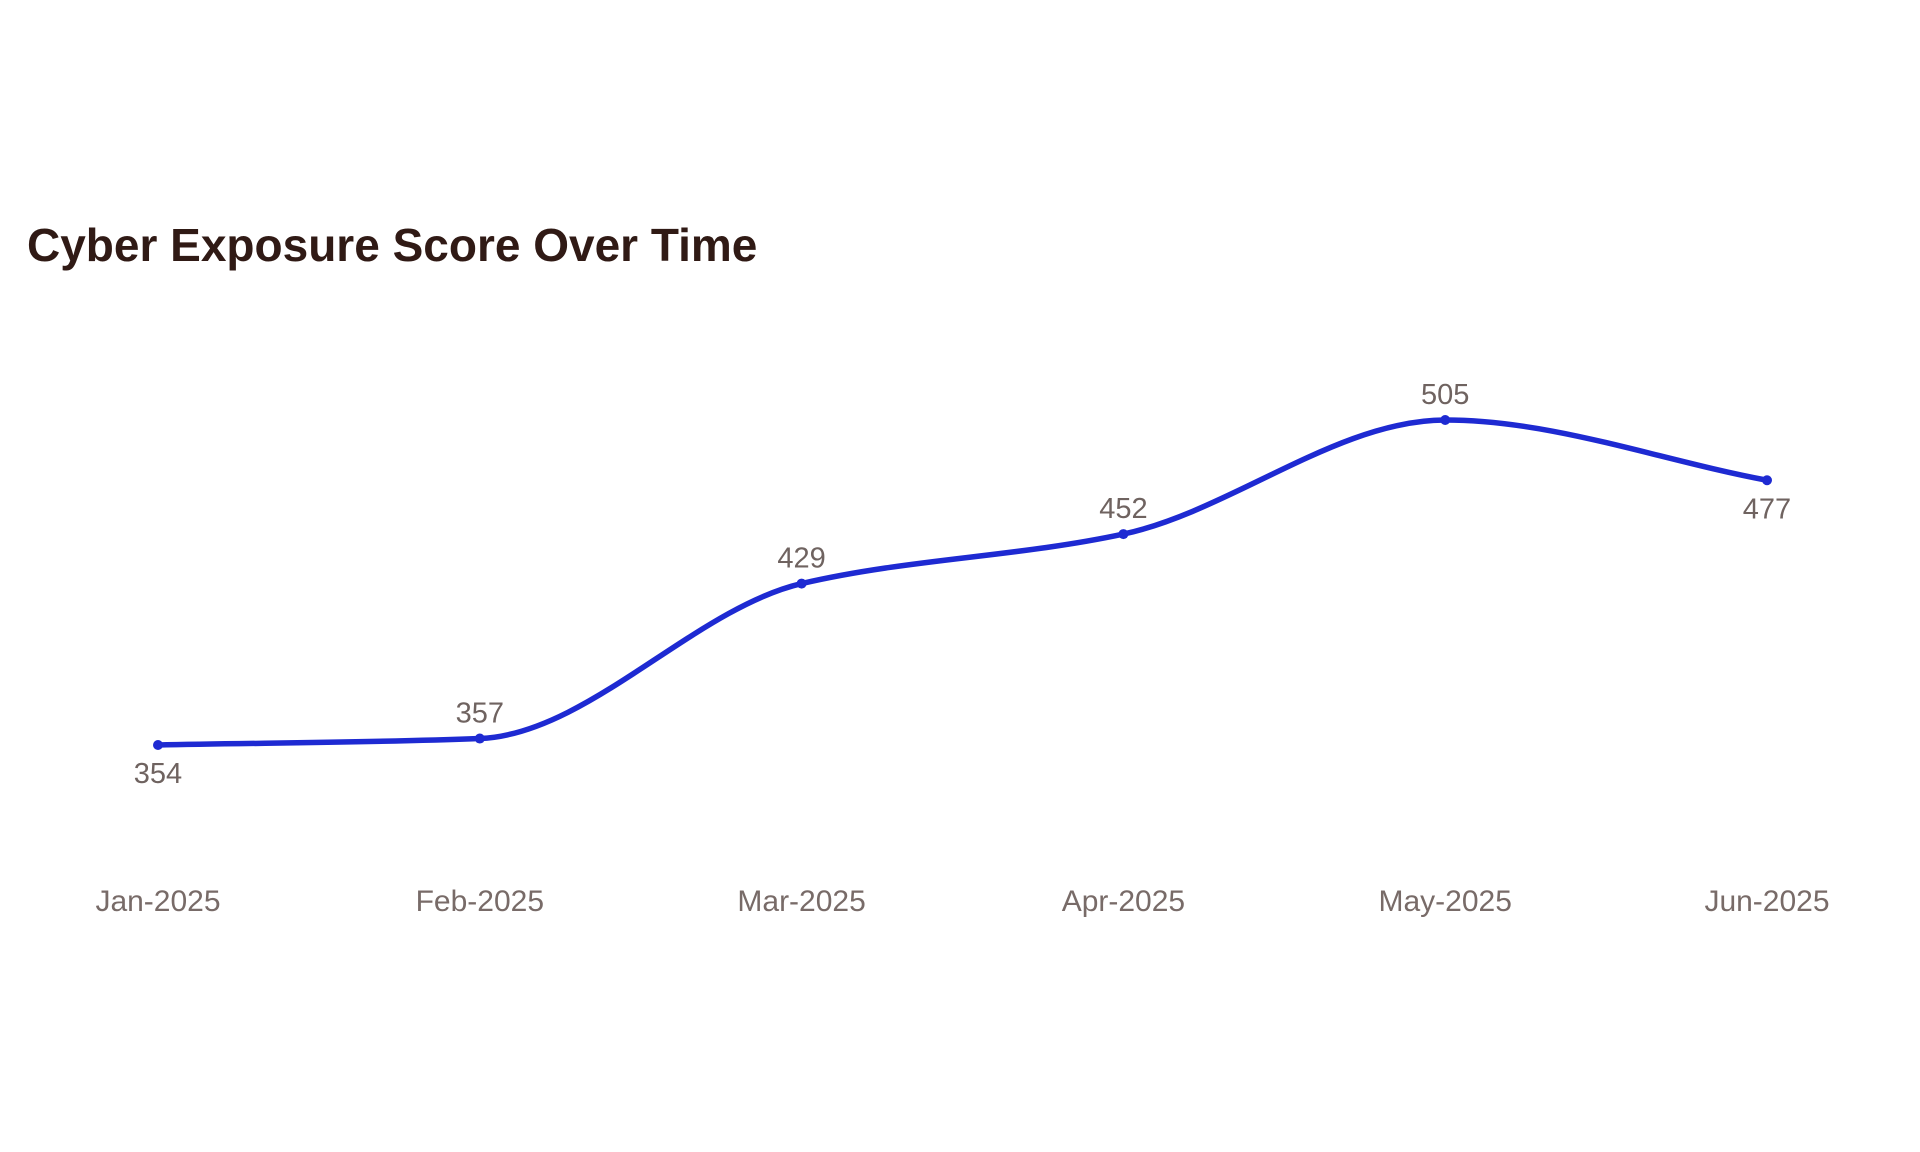 Image resolution: width=1920 pixels, height=1152 pixels. Describe the element at coordinates (1123, 901) in the screenshot. I see `x-axis-label: Apr-2025` at that location.